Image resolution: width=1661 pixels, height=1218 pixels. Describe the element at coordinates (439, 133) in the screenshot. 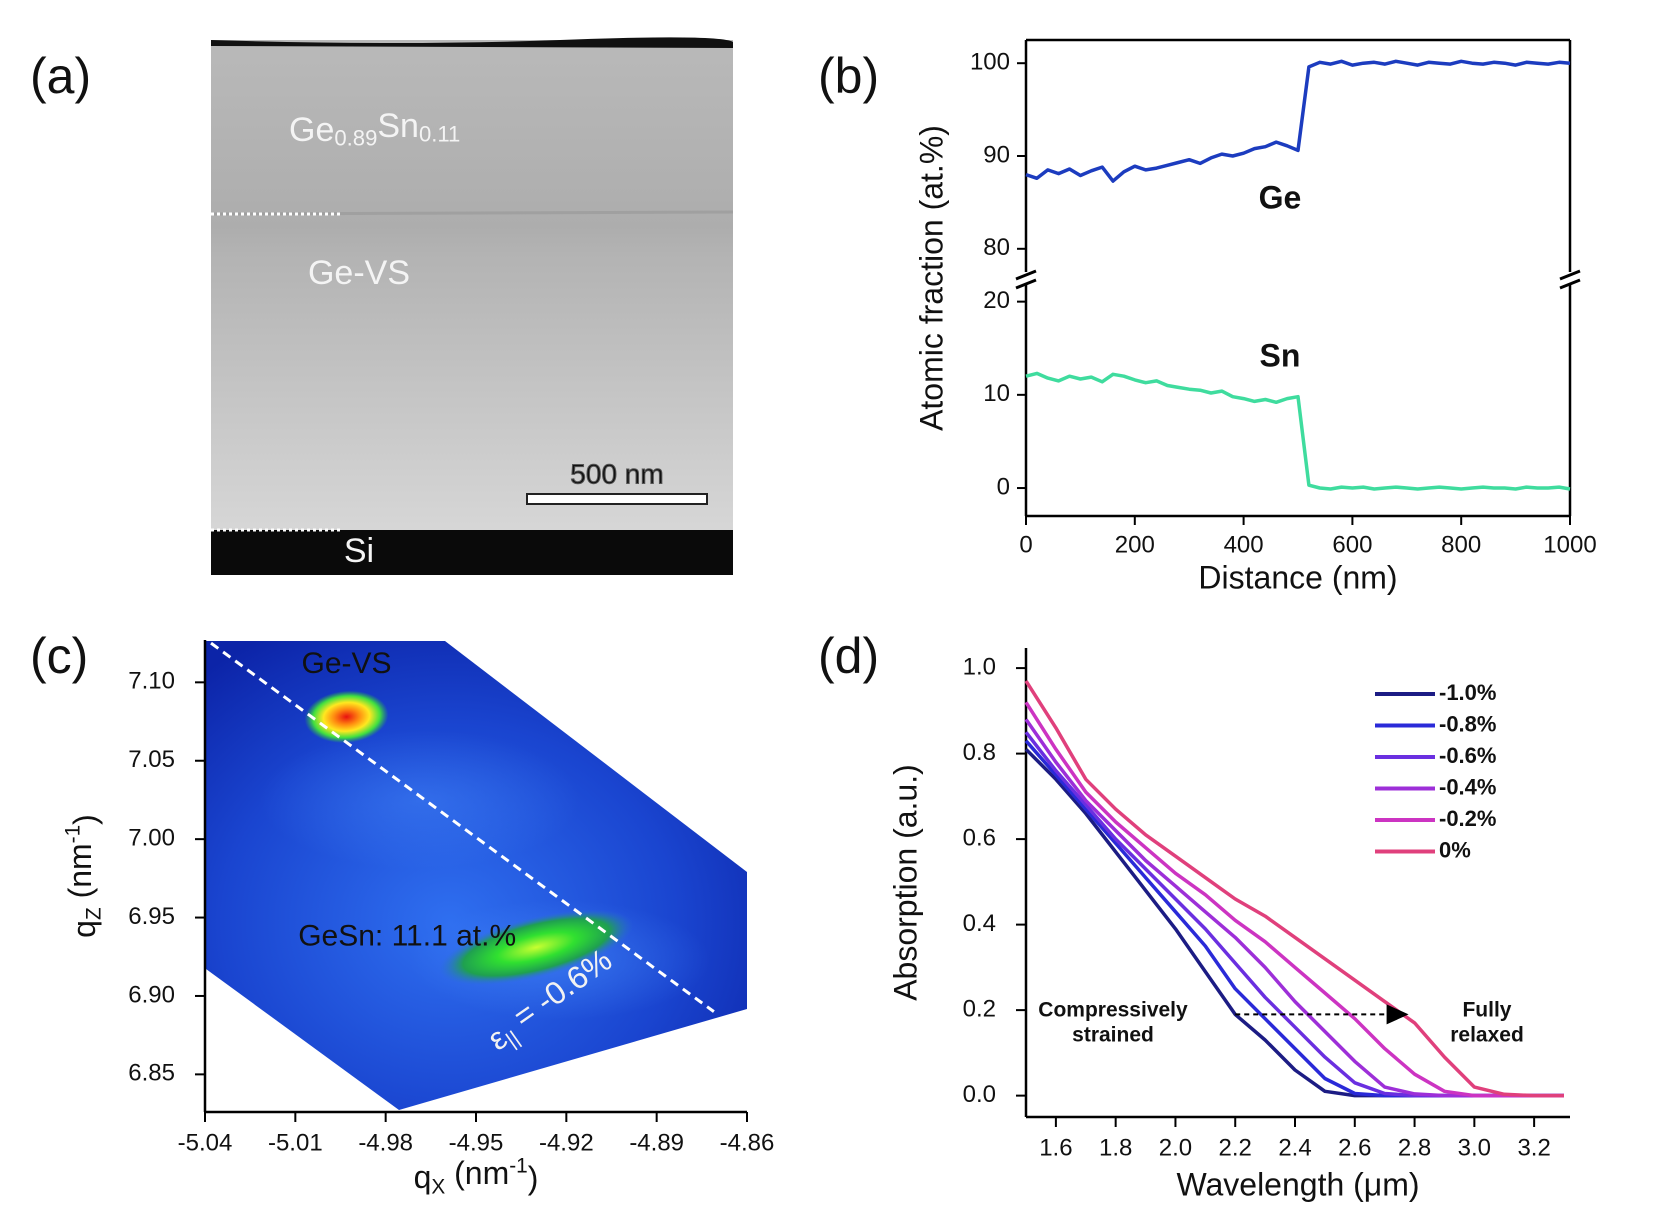

I see `text-part: 0.11` at that location.